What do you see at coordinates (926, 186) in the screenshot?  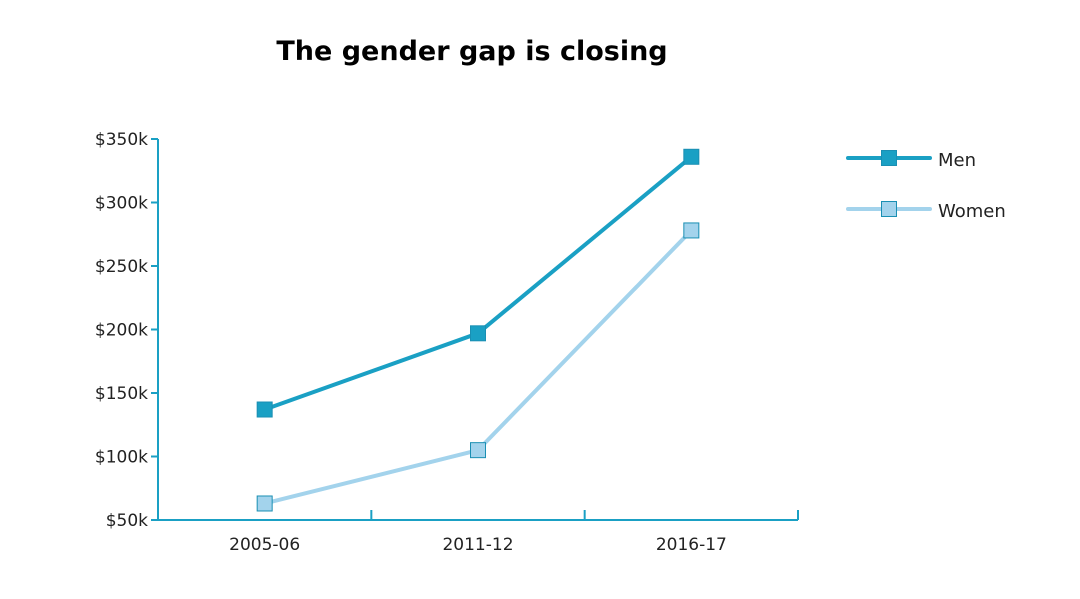 I see `legend: Men Women` at bounding box center [926, 186].